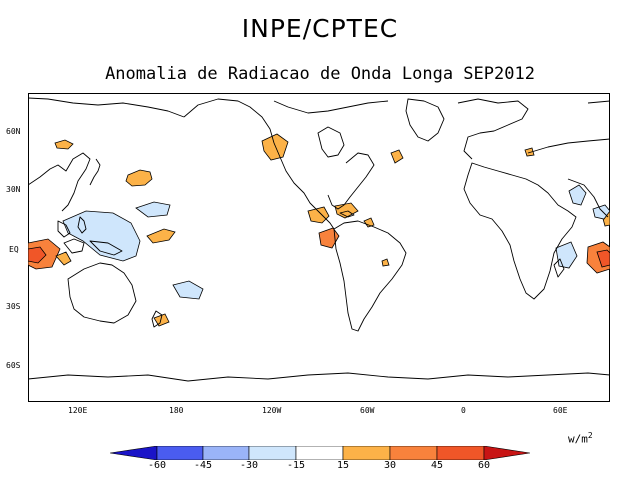 The height and width of the screenshot is (494, 640). What do you see at coordinates (153, 209) in the screenshot?
I see `anomaly-west-pacific-north` at bounding box center [153, 209].